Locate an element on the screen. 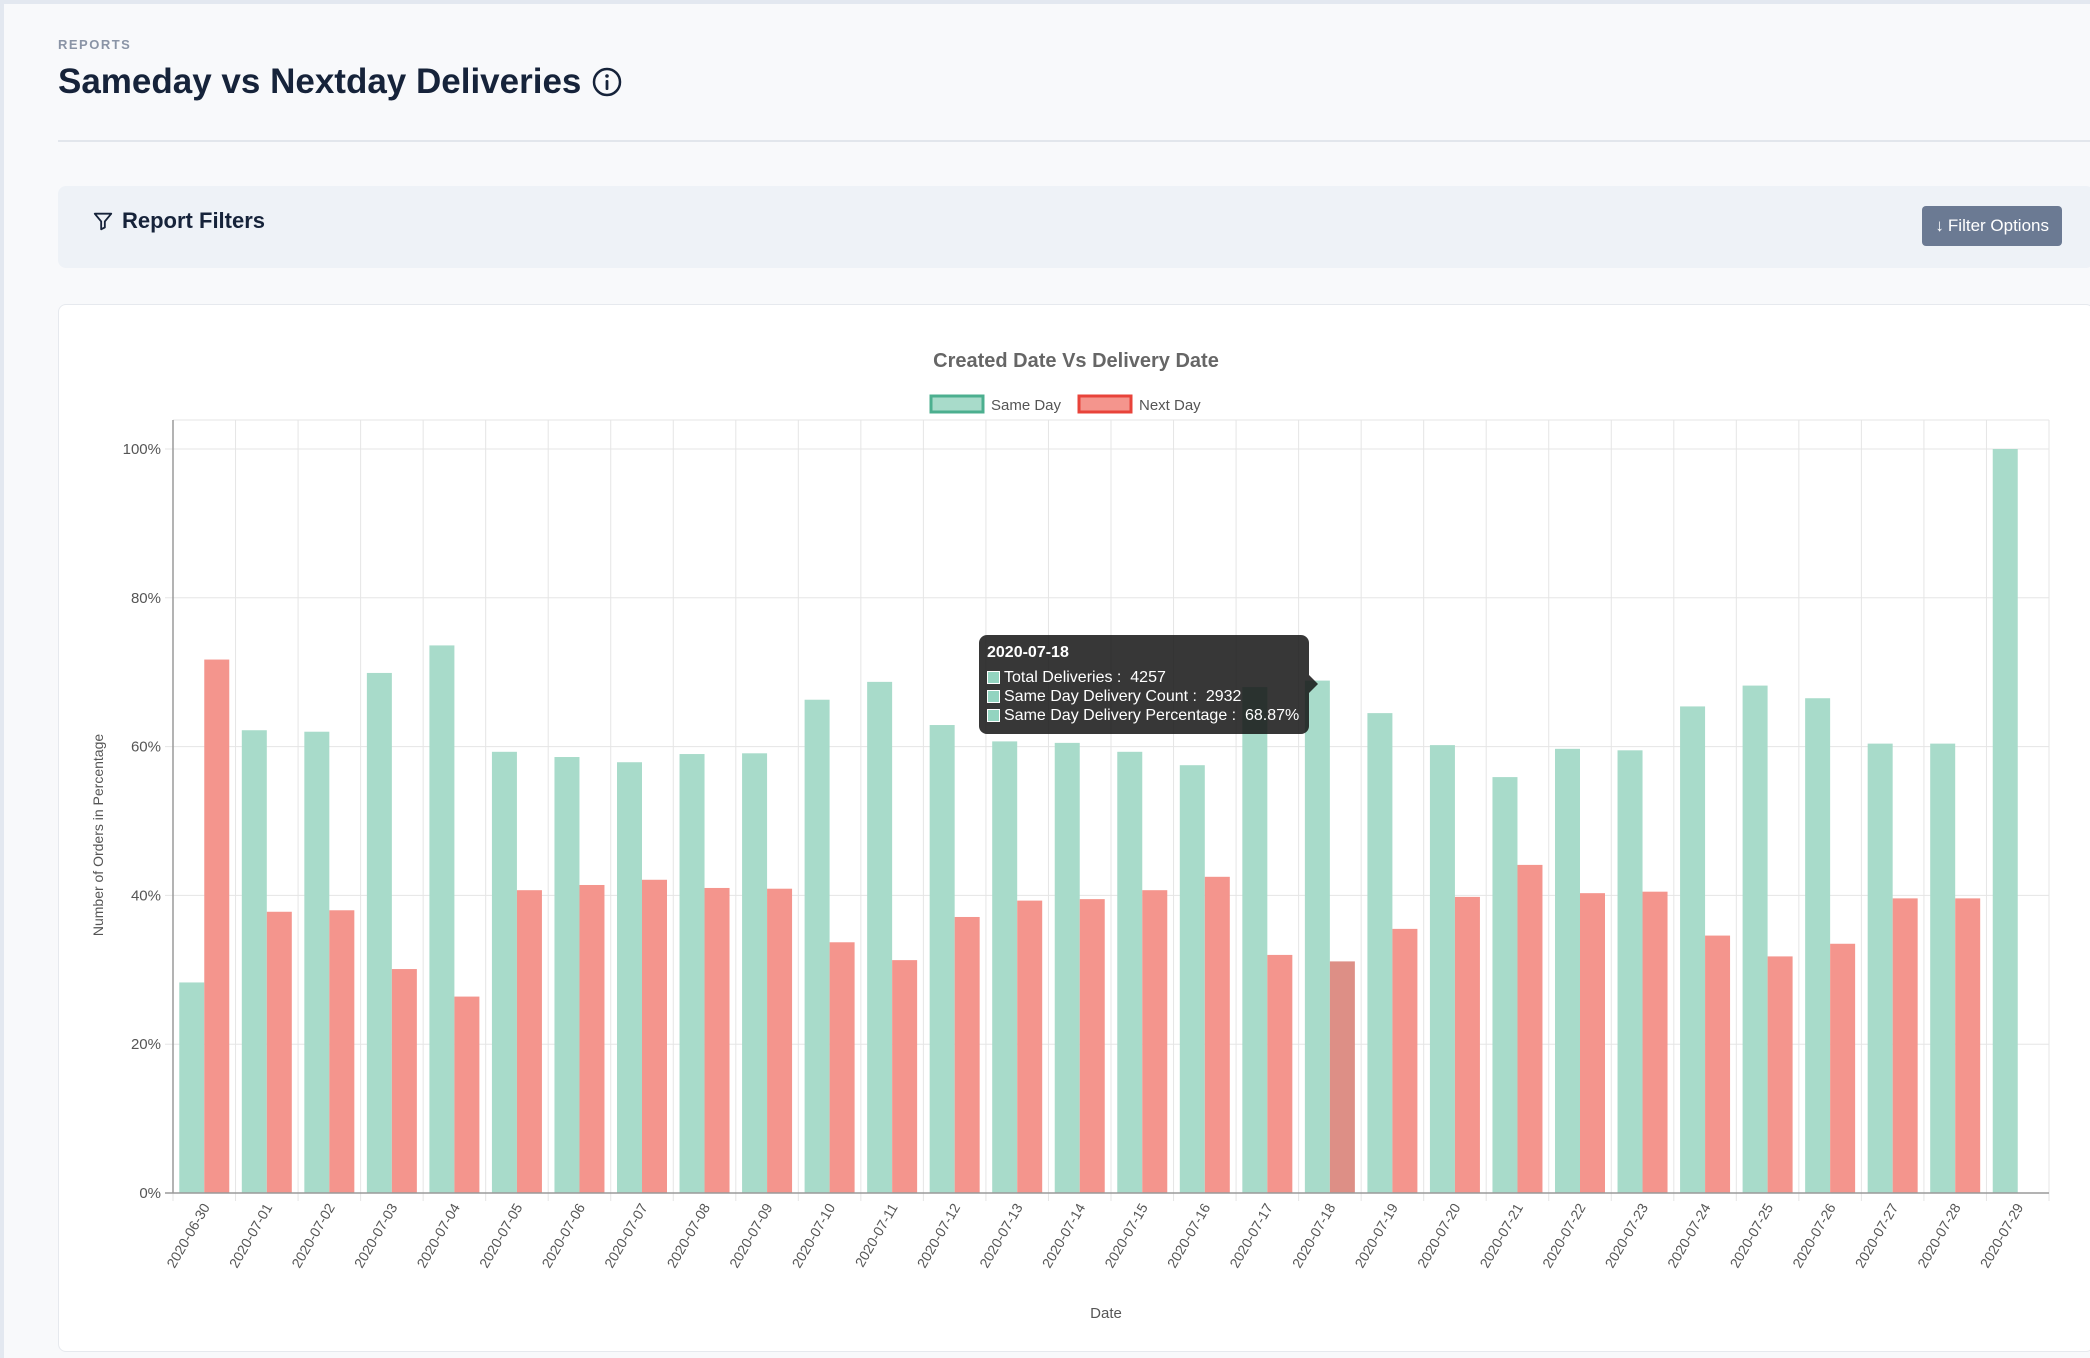 The image size is (2090, 1358). x-tick-label: 2020-07-15 is located at coordinates (1126, 1235).